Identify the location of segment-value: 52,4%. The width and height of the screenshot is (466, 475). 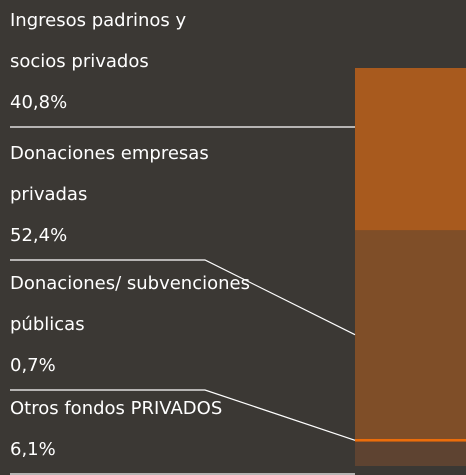
(39, 235).